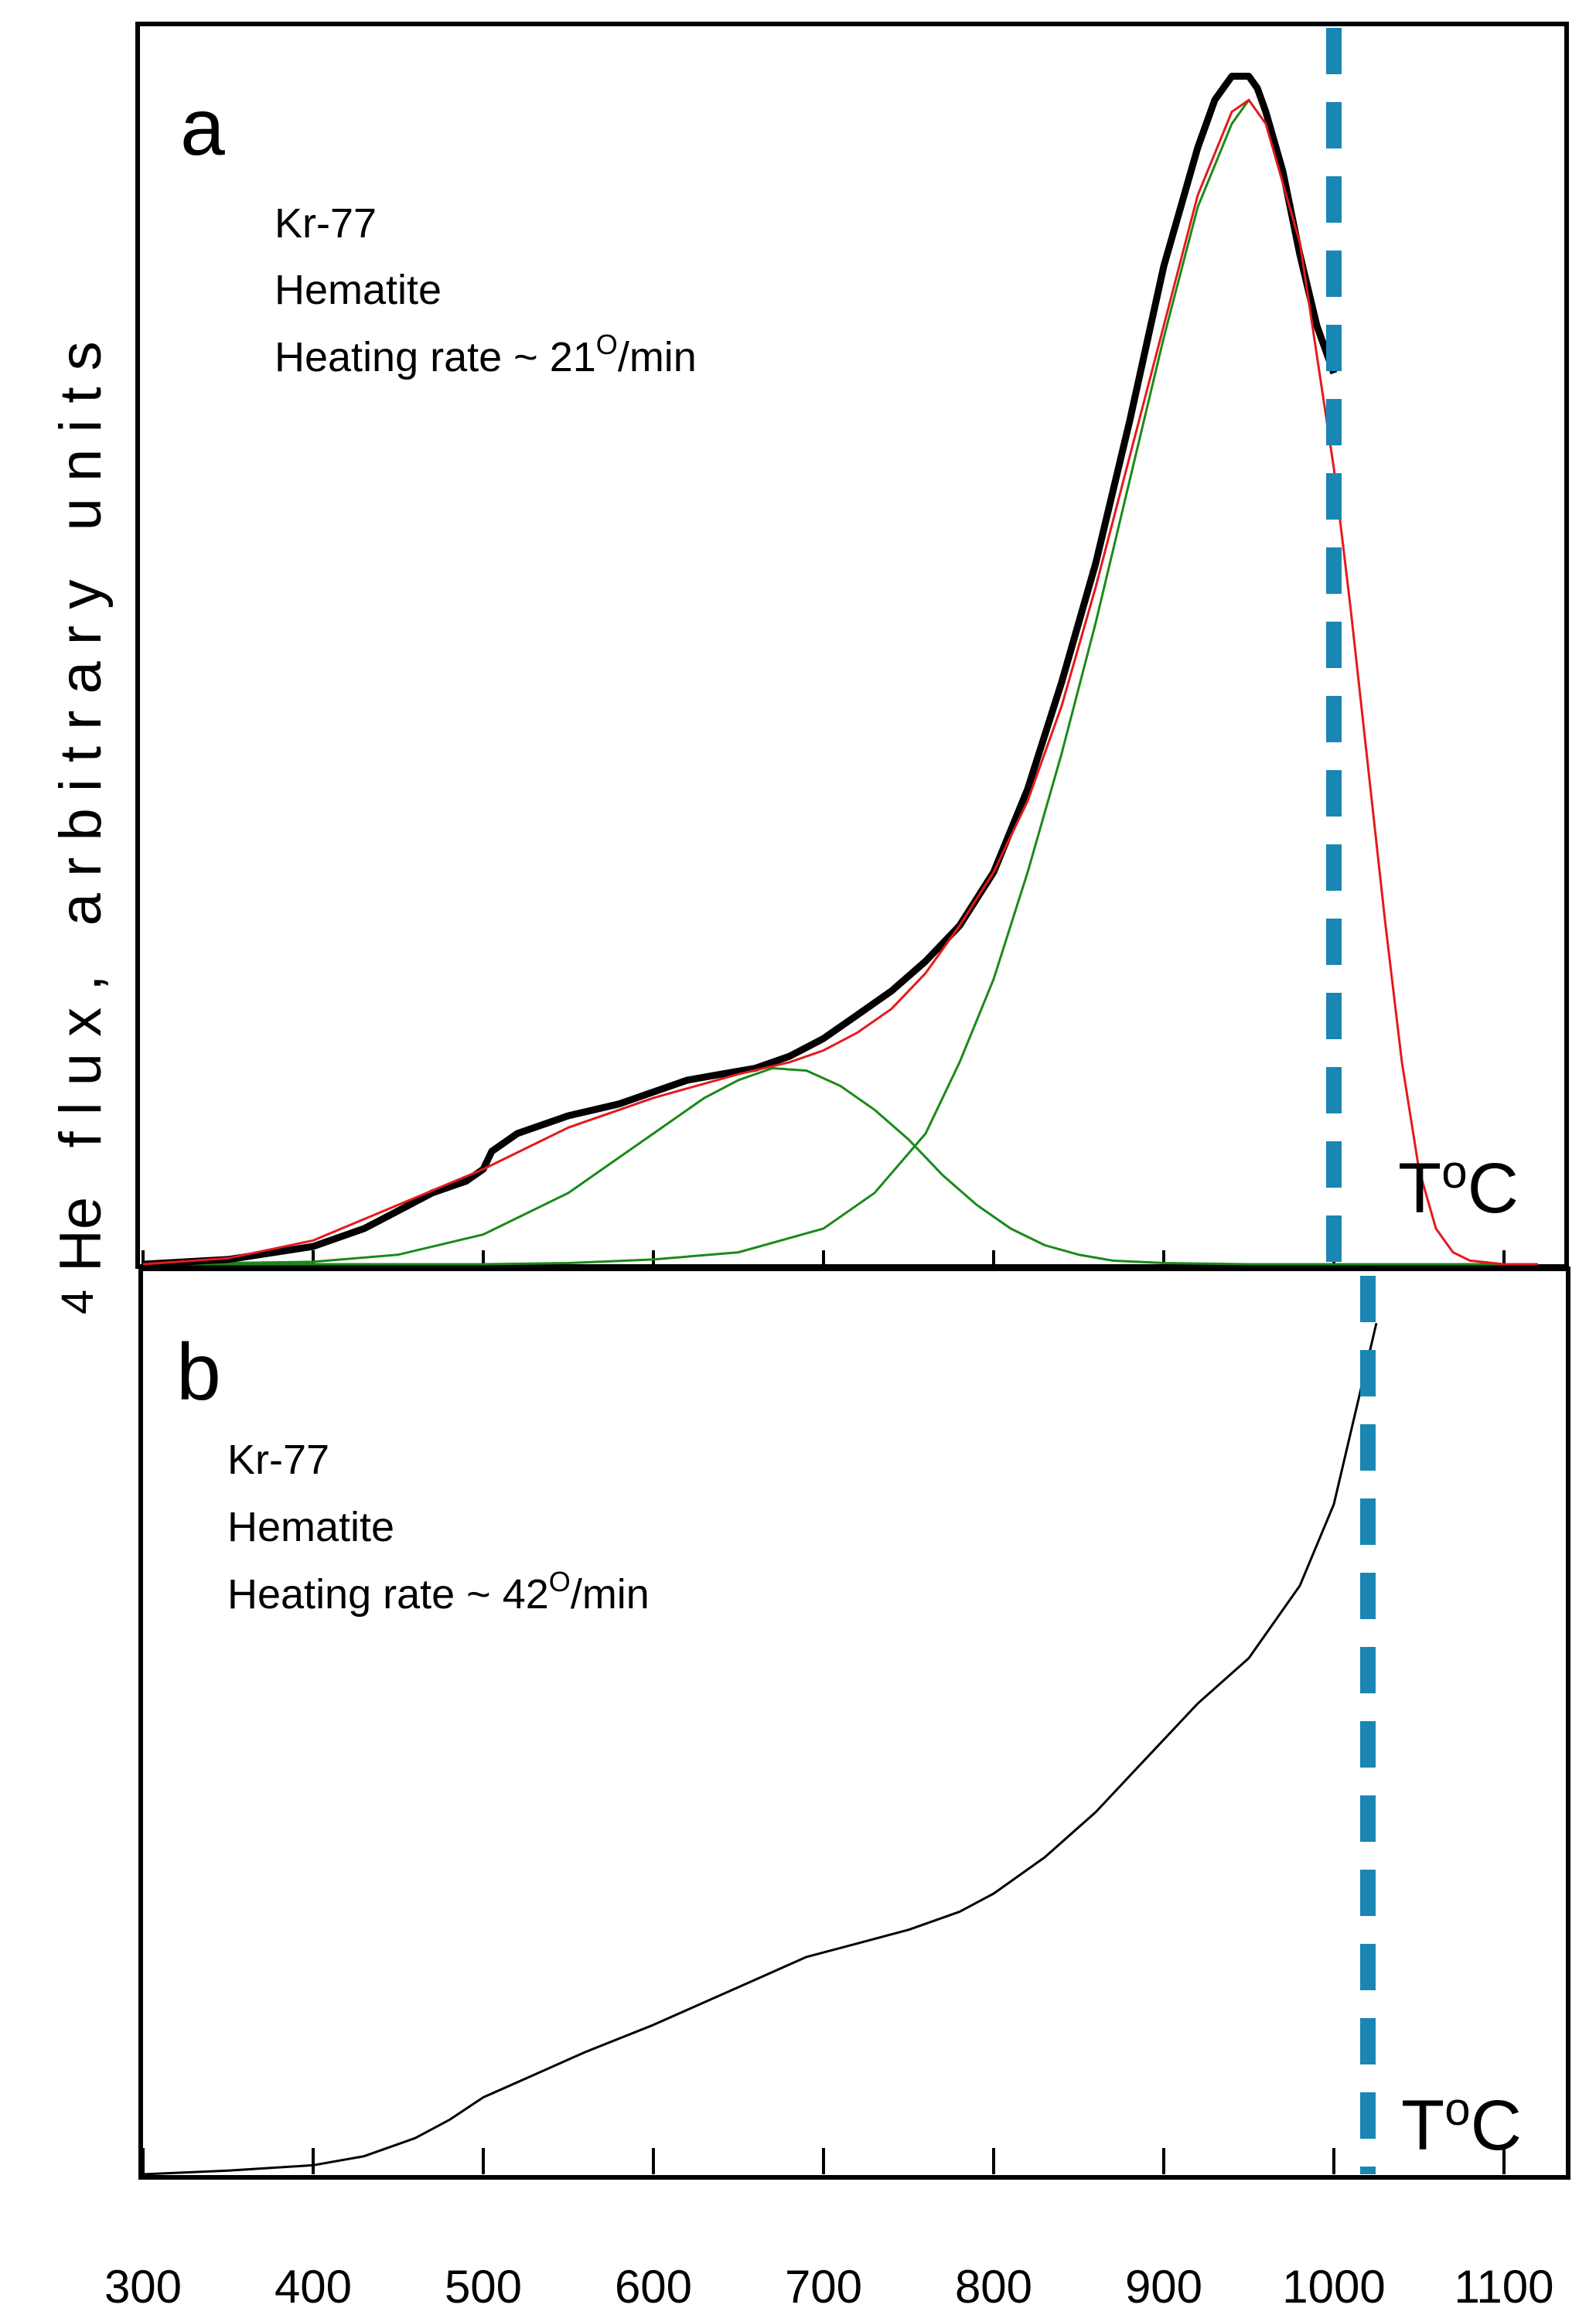  I want to click on panel-a-rate-sup: O, so click(607, 344).